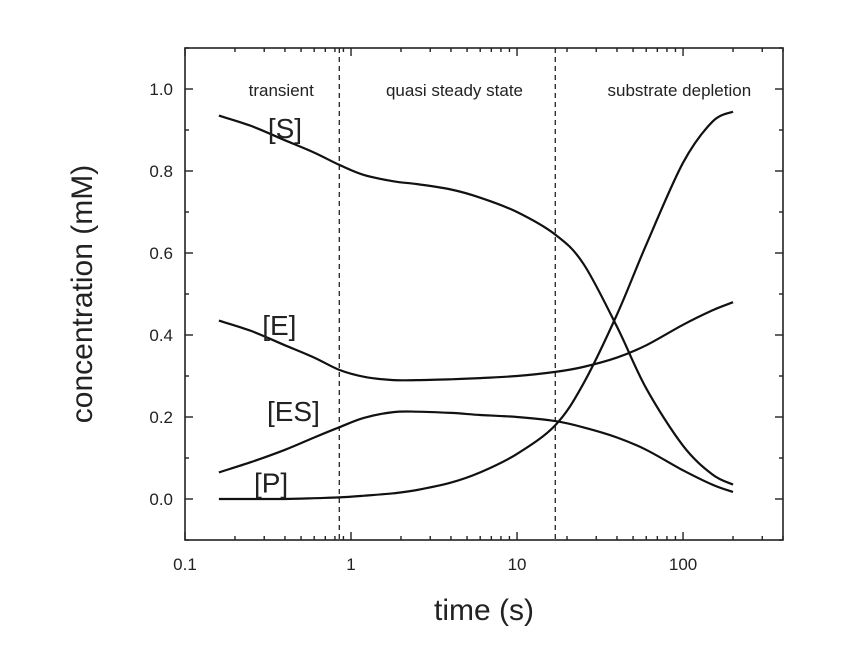 The image size is (850, 651). I want to click on x-tick-label: 10, so click(517, 564).